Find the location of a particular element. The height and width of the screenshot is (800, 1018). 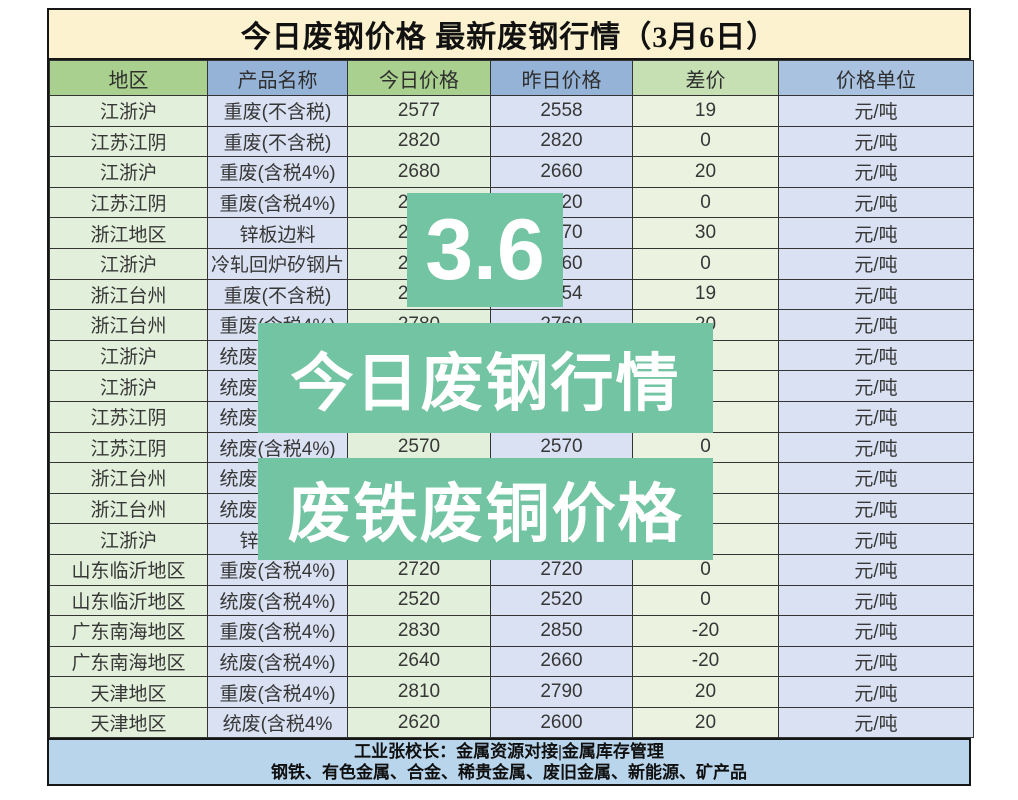

table-cell: 2790 is located at coordinates (561, 692).